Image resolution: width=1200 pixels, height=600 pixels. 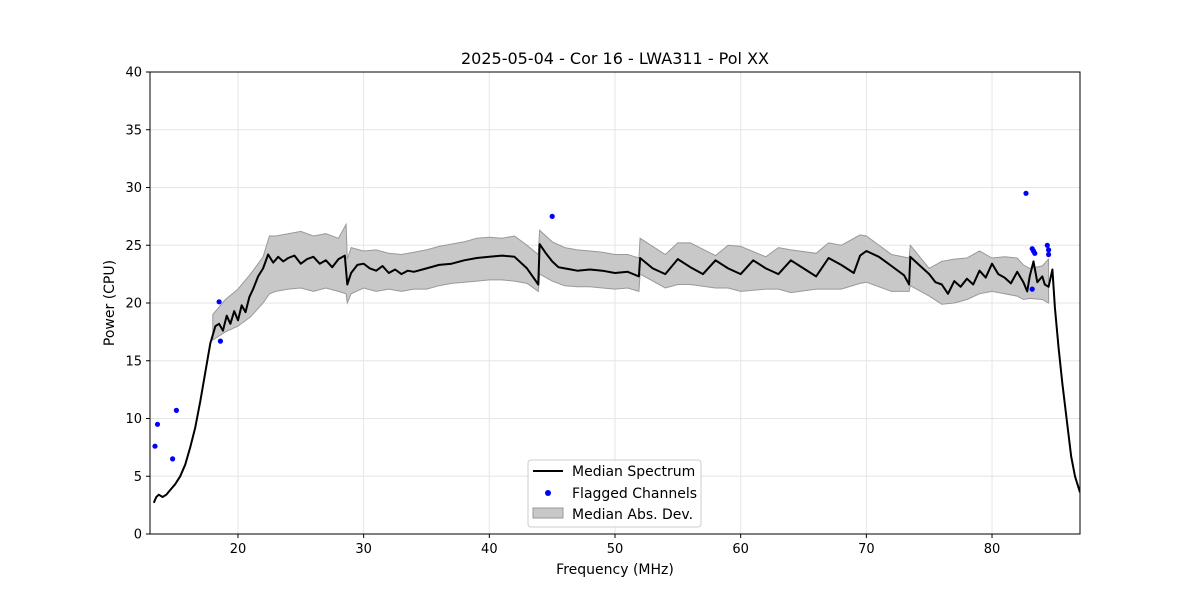 What do you see at coordinates (548, 513) in the screenshot?
I see `legend-mad-patch-swatch` at bounding box center [548, 513].